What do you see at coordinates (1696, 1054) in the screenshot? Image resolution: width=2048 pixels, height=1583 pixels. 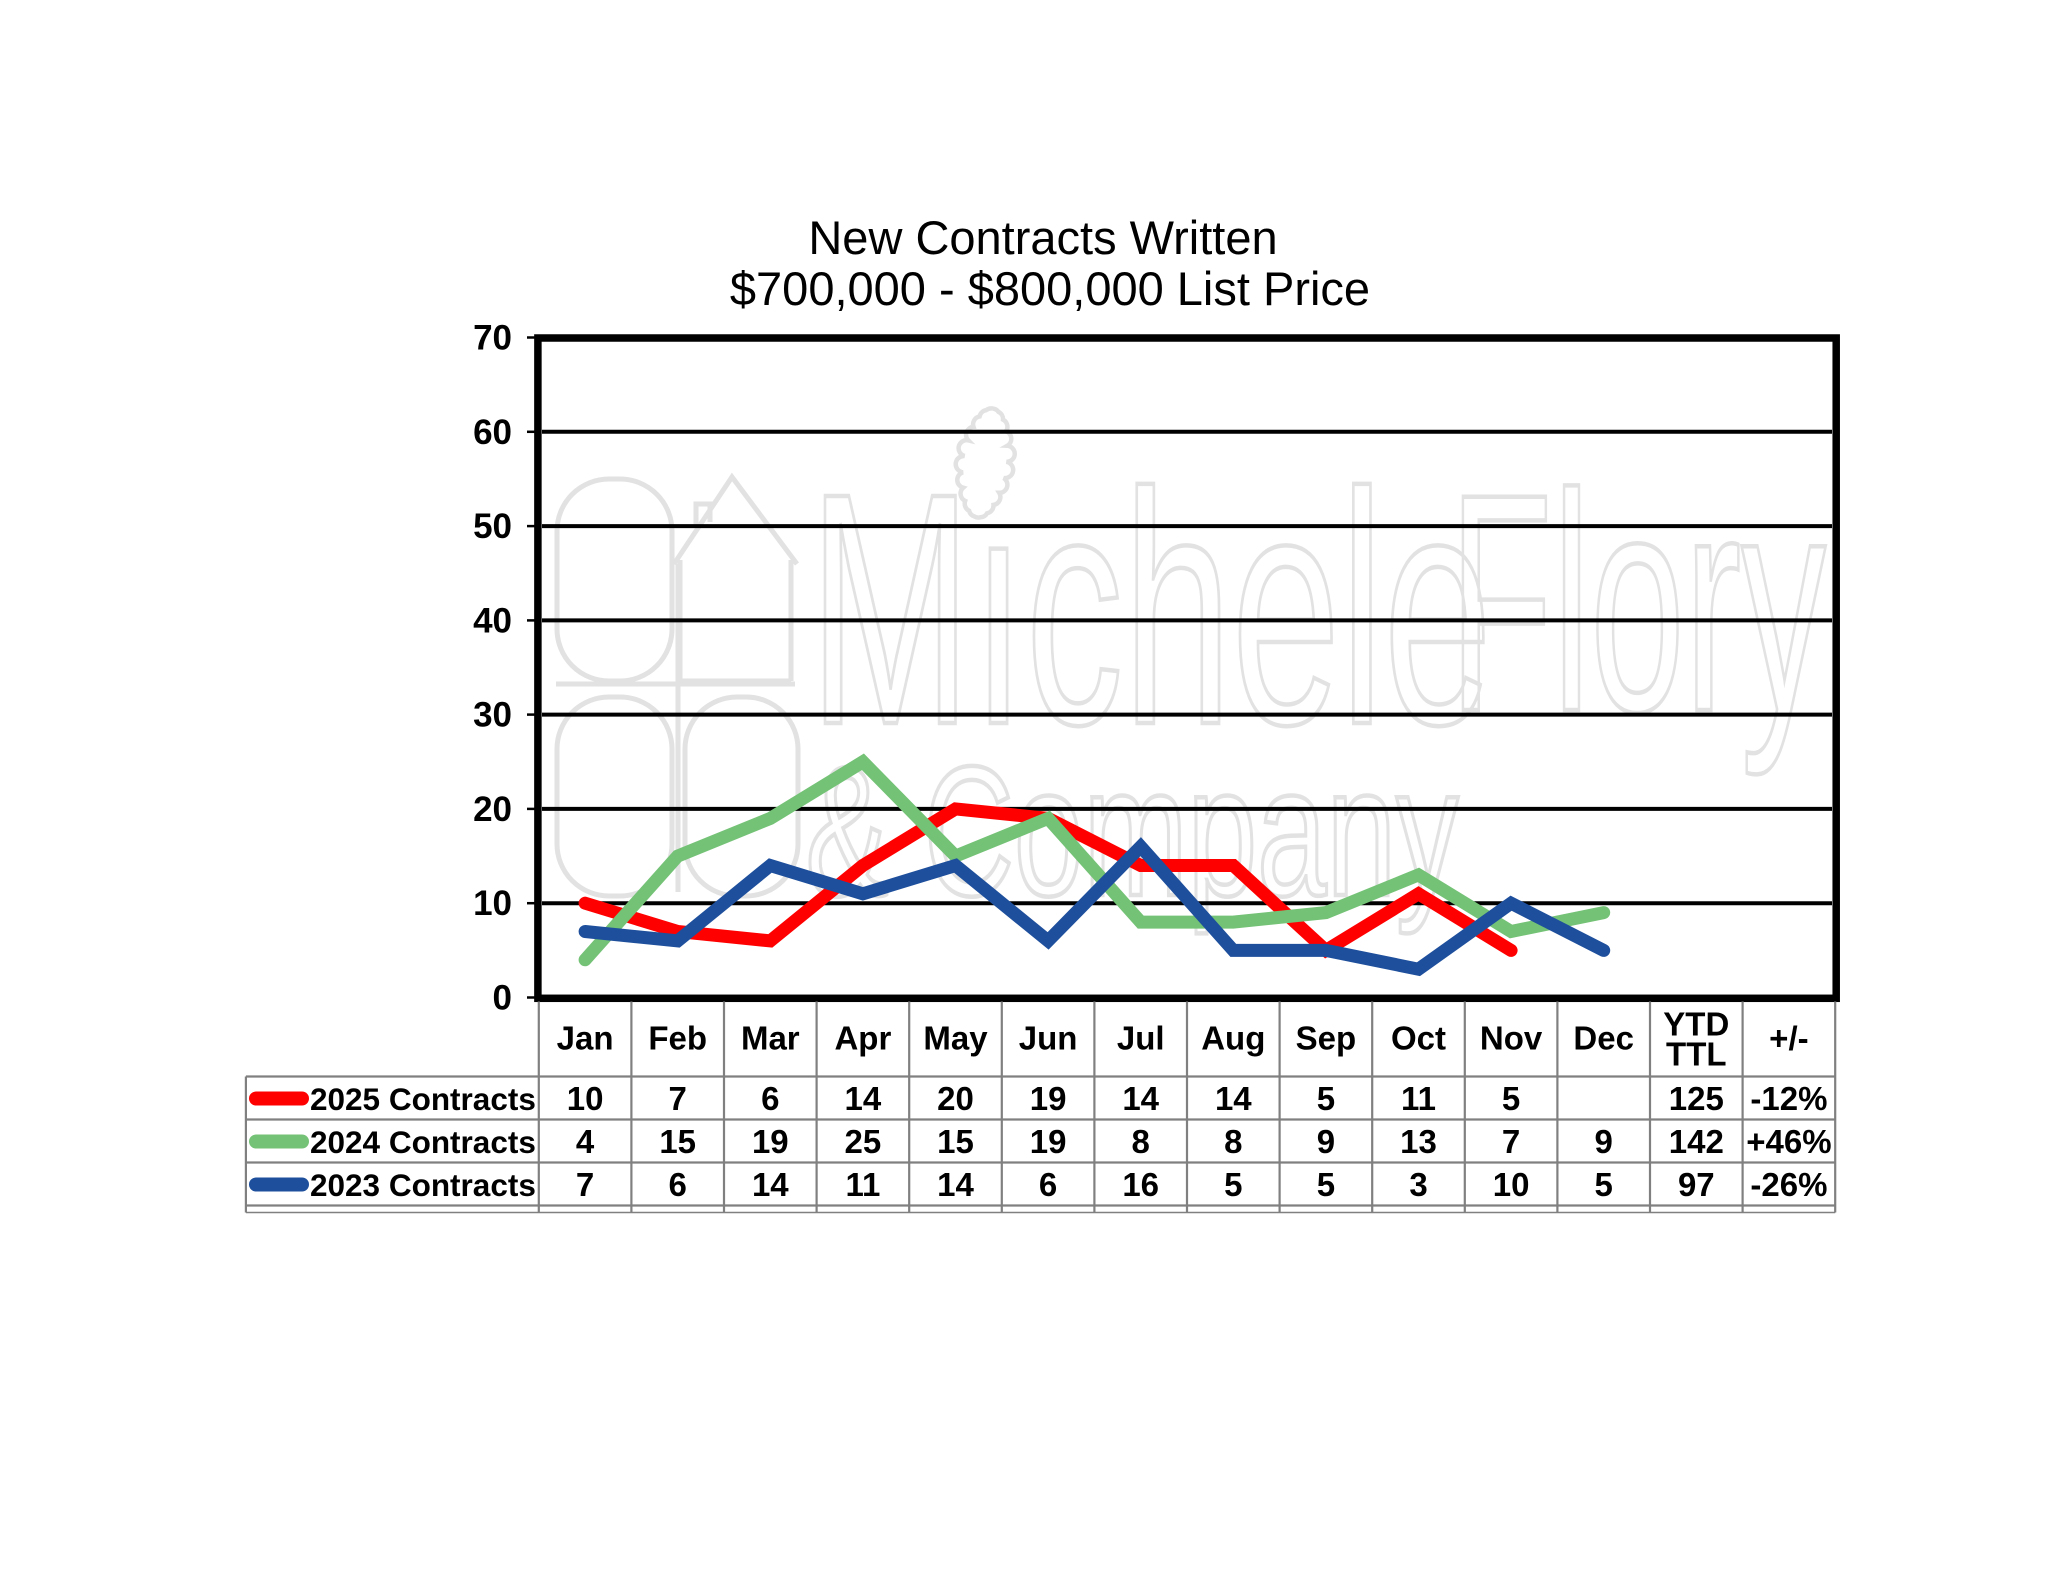 I see `svg-text: TTL` at bounding box center [1696, 1054].